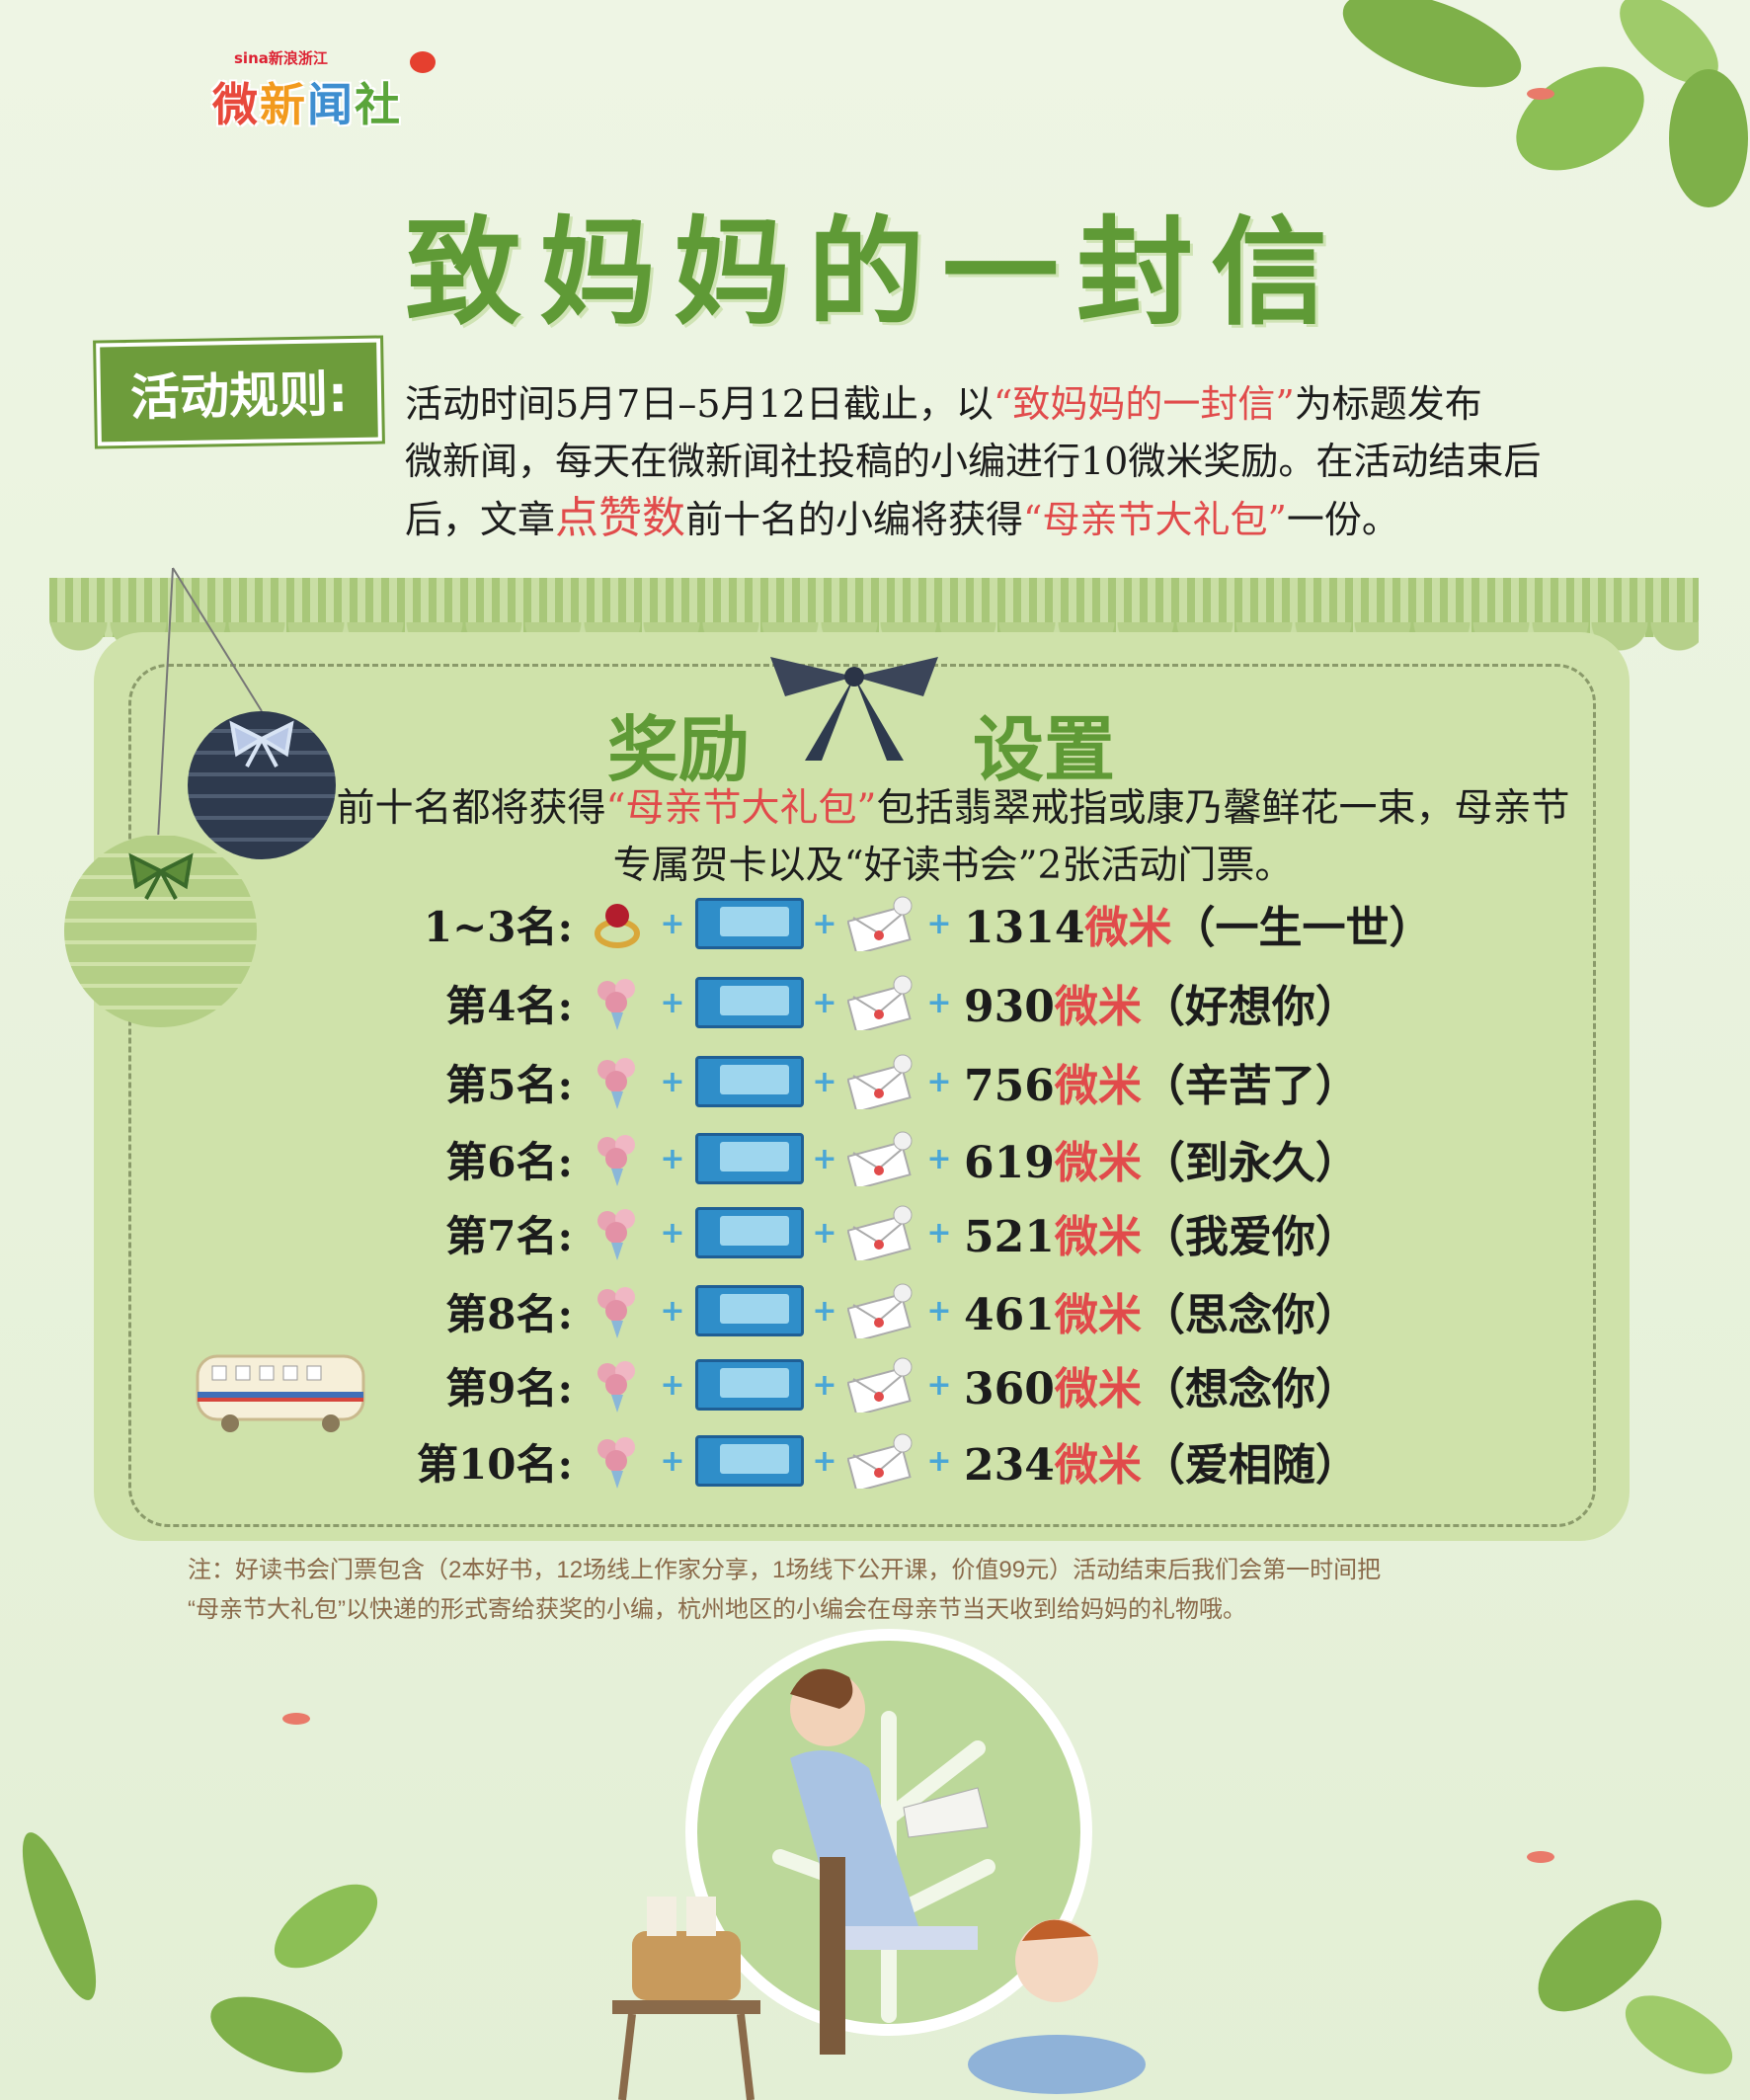 This screenshot has width=1750, height=2100. Describe the element at coordinates (1009, 1389) in the screenshot. I see `amount-value: 360` at that location.